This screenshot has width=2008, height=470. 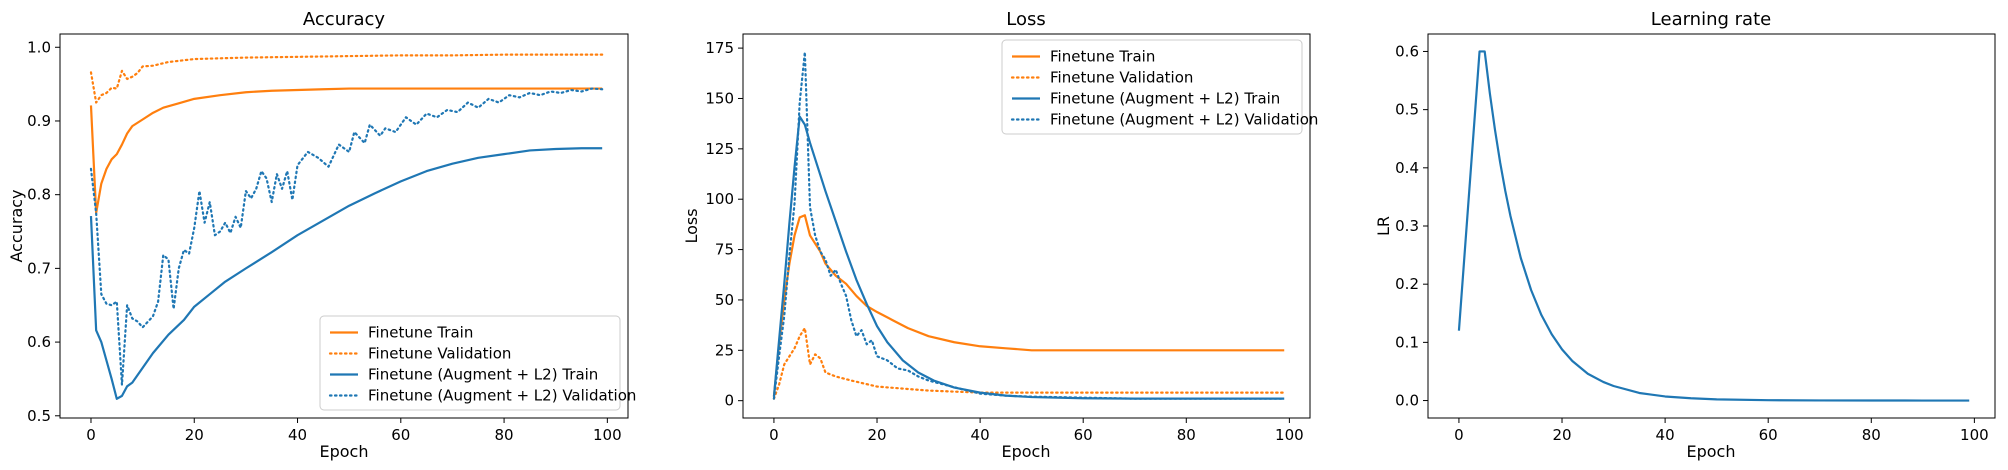 What do you see at coordinates (980, 435) in the screenshot?
I see `loss-x-tick-label: 40` at bounding box center [980, 435].